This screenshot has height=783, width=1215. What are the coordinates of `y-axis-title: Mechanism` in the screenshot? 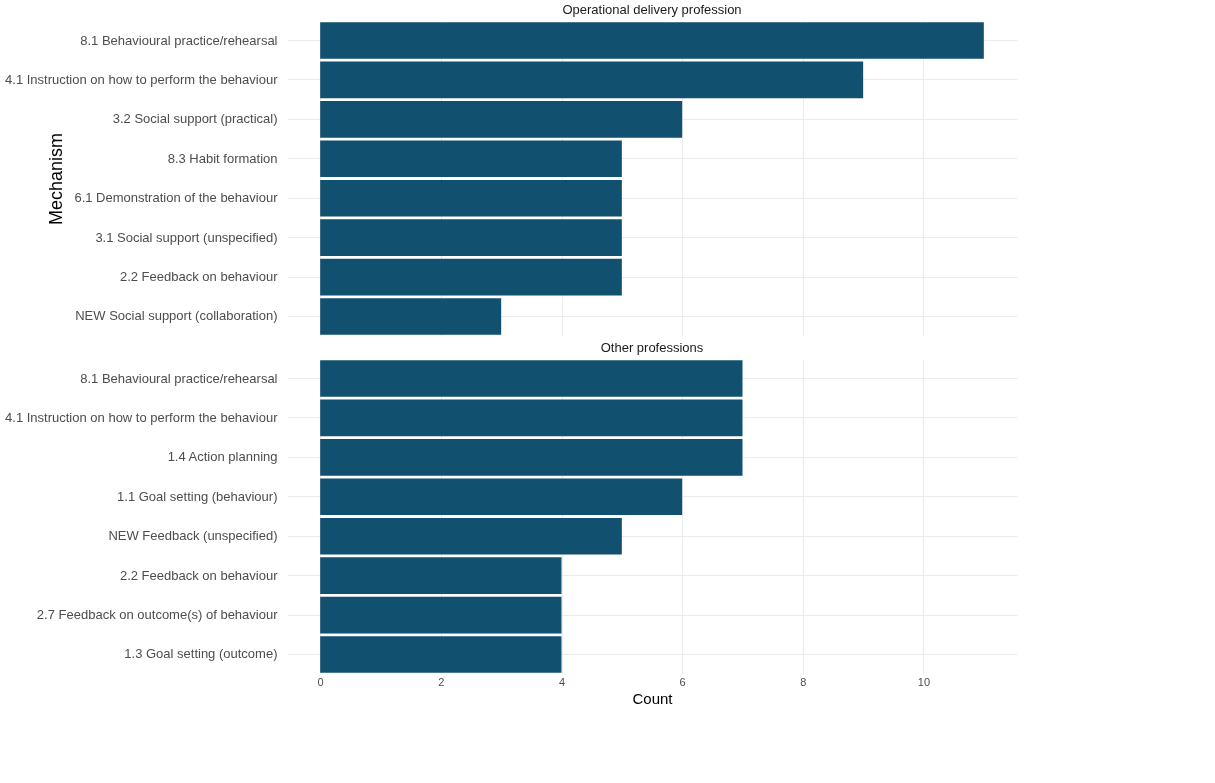 It's located at (55, 179).